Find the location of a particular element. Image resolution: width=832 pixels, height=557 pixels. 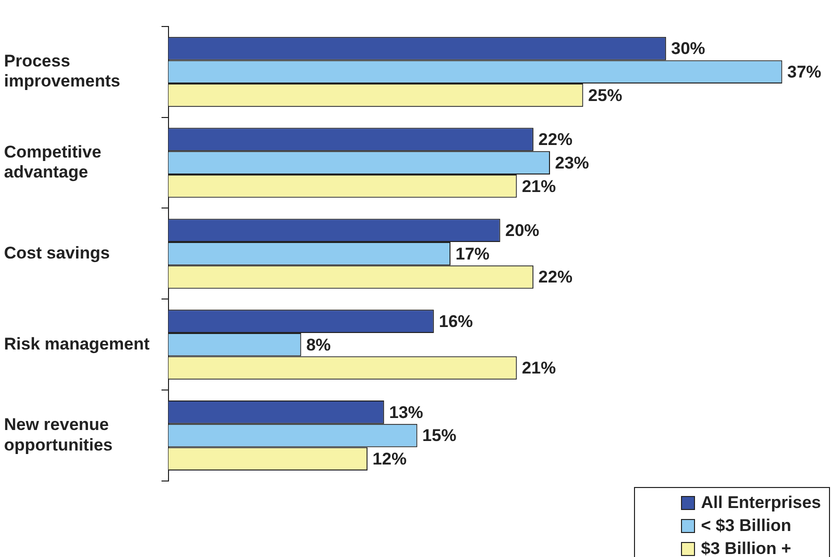

y-tick-label: Process improvements is located at coordinates (62, 71).